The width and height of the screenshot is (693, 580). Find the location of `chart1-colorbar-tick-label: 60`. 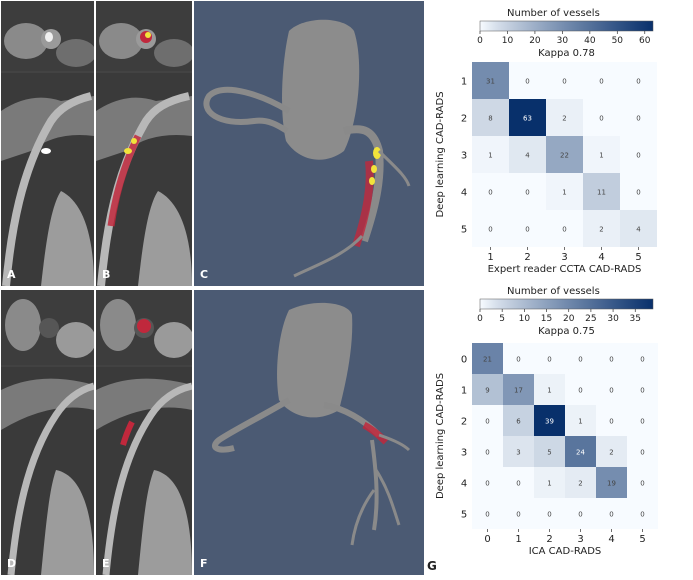

chart1-colorbar-tick-label: 60 is located at coordinates (645, 41).